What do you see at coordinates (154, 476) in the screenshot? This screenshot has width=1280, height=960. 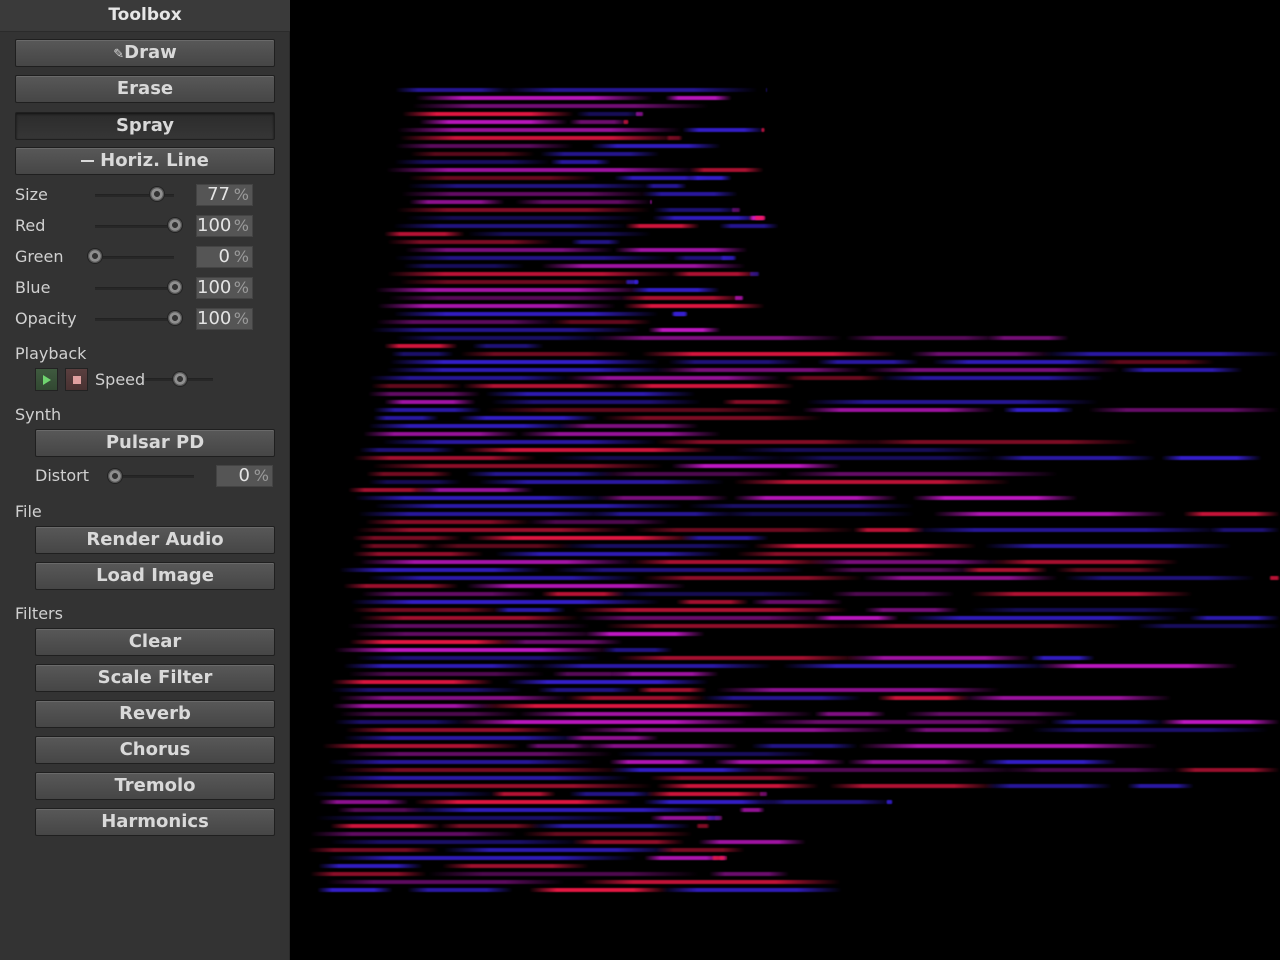 I see `distort-slider-track` at bounding box center [154, 476].